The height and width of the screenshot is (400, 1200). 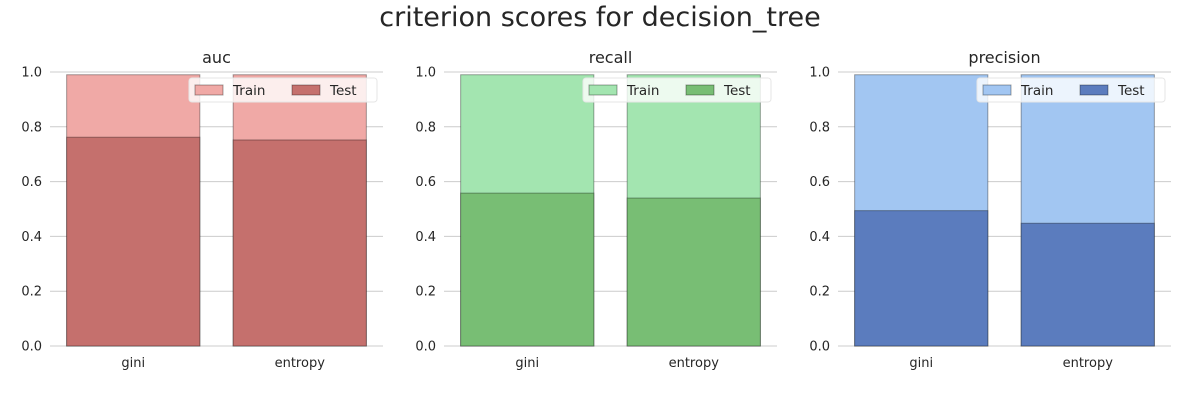 I want to click on chart-title: recall, so click(x=611, y=57).